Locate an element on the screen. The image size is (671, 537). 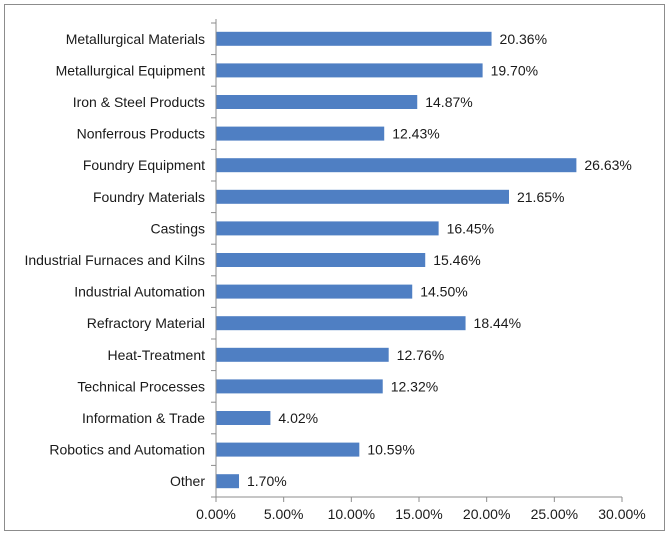
category-label: Refractory Material is located at coordinates (146, 323).